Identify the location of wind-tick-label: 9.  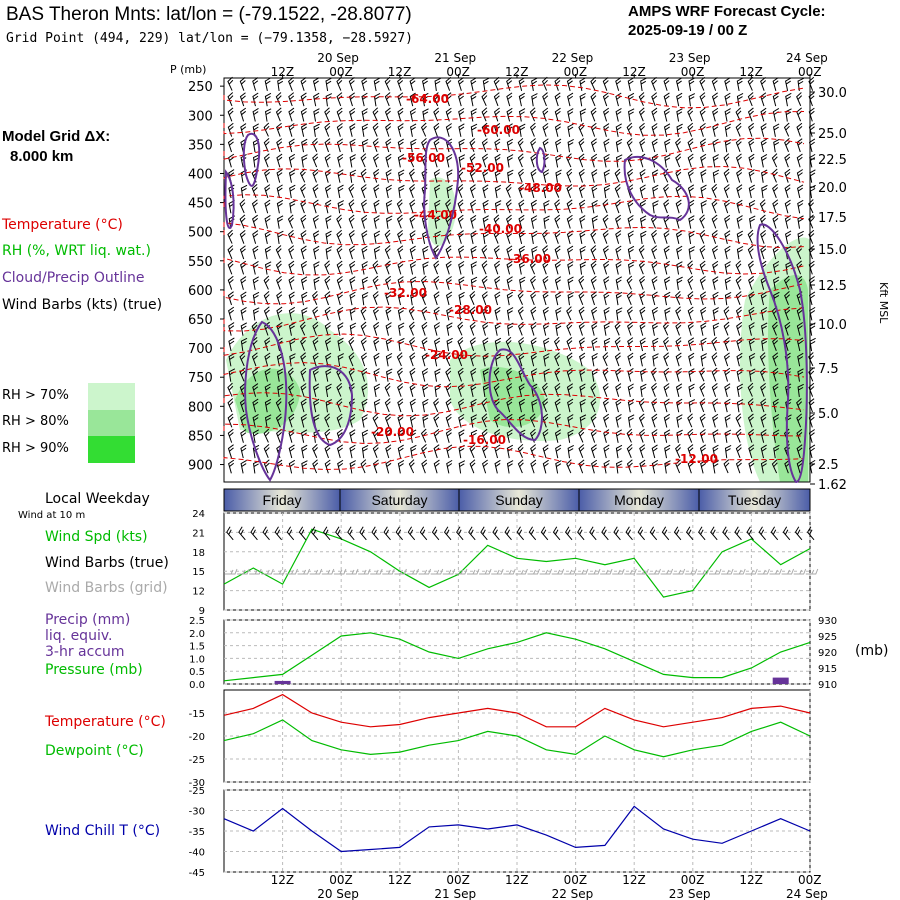
(202, 611).